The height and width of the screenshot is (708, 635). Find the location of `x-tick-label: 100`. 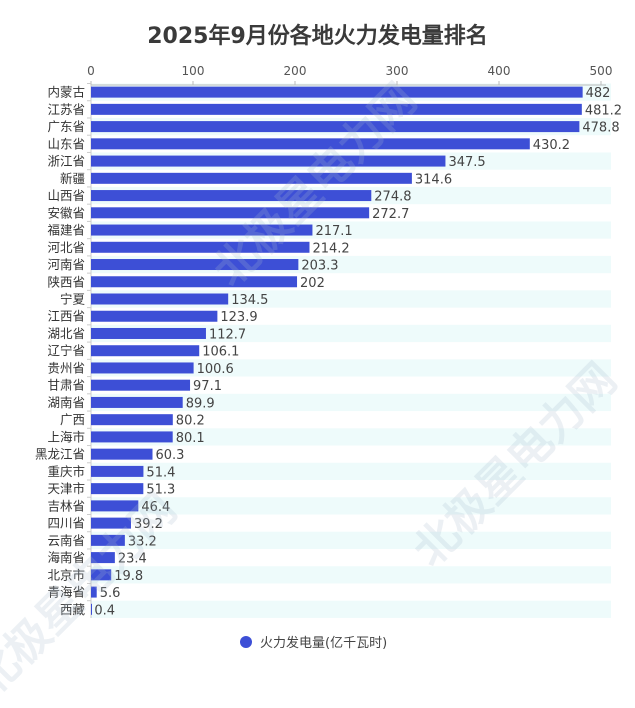

x-tick-label: 100 is located at coordinates (193, 71).